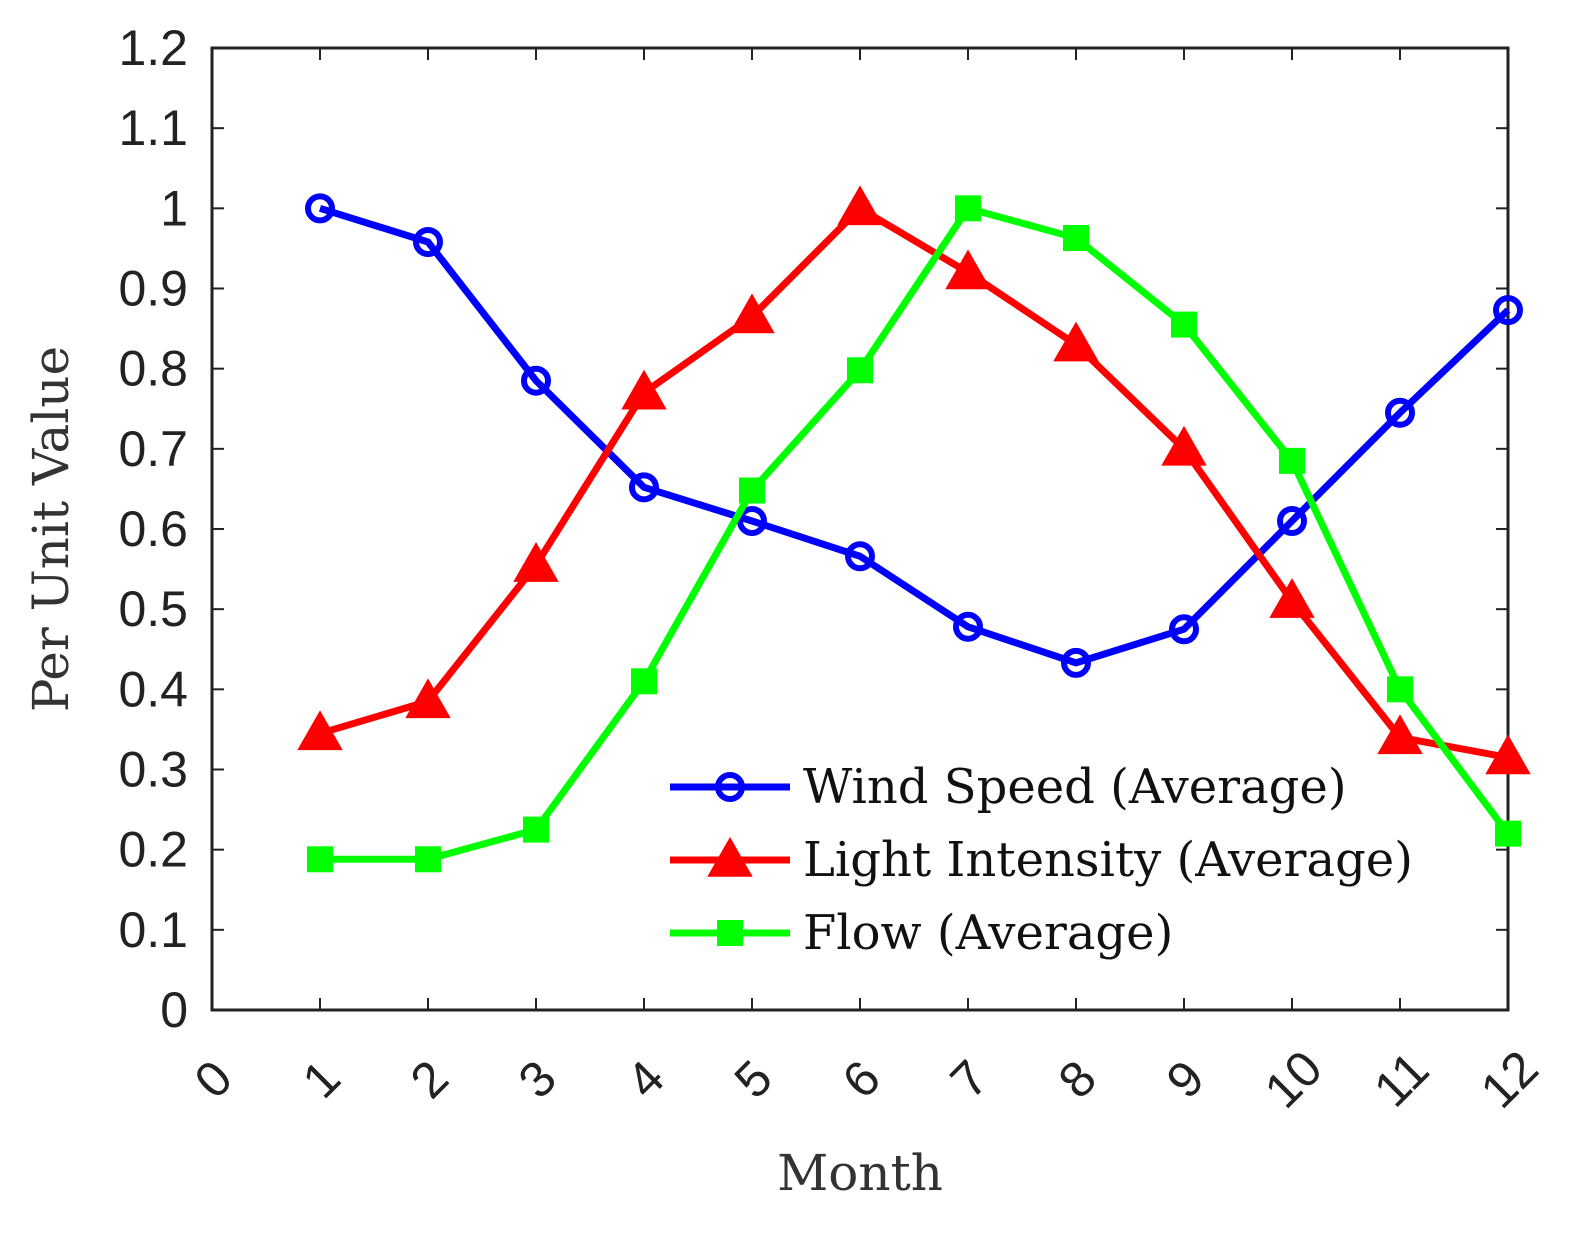 The width and height of the screenshot is (1591, 1257). What do you see at coordinates (153, 609) in the screenshot?
I see `y-tick-label: 0.5` at bounding box center [153, 609].